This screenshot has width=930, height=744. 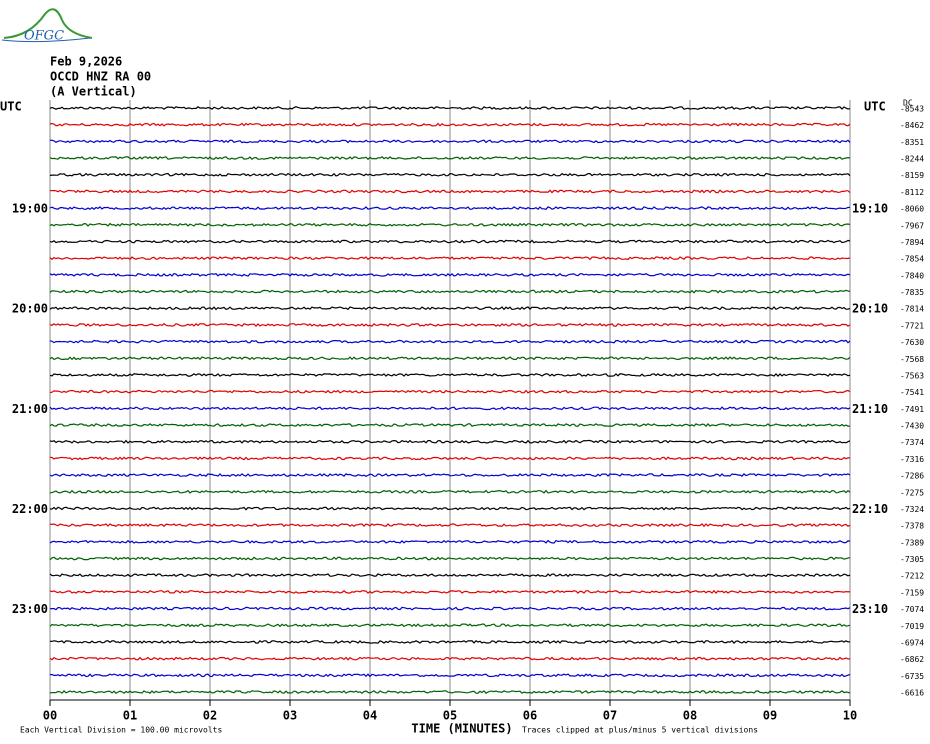 What do you see at coordinates (30, 609) in the screenshot?
I see `row-label-left: 23:00` at bounding box center [30, 609].